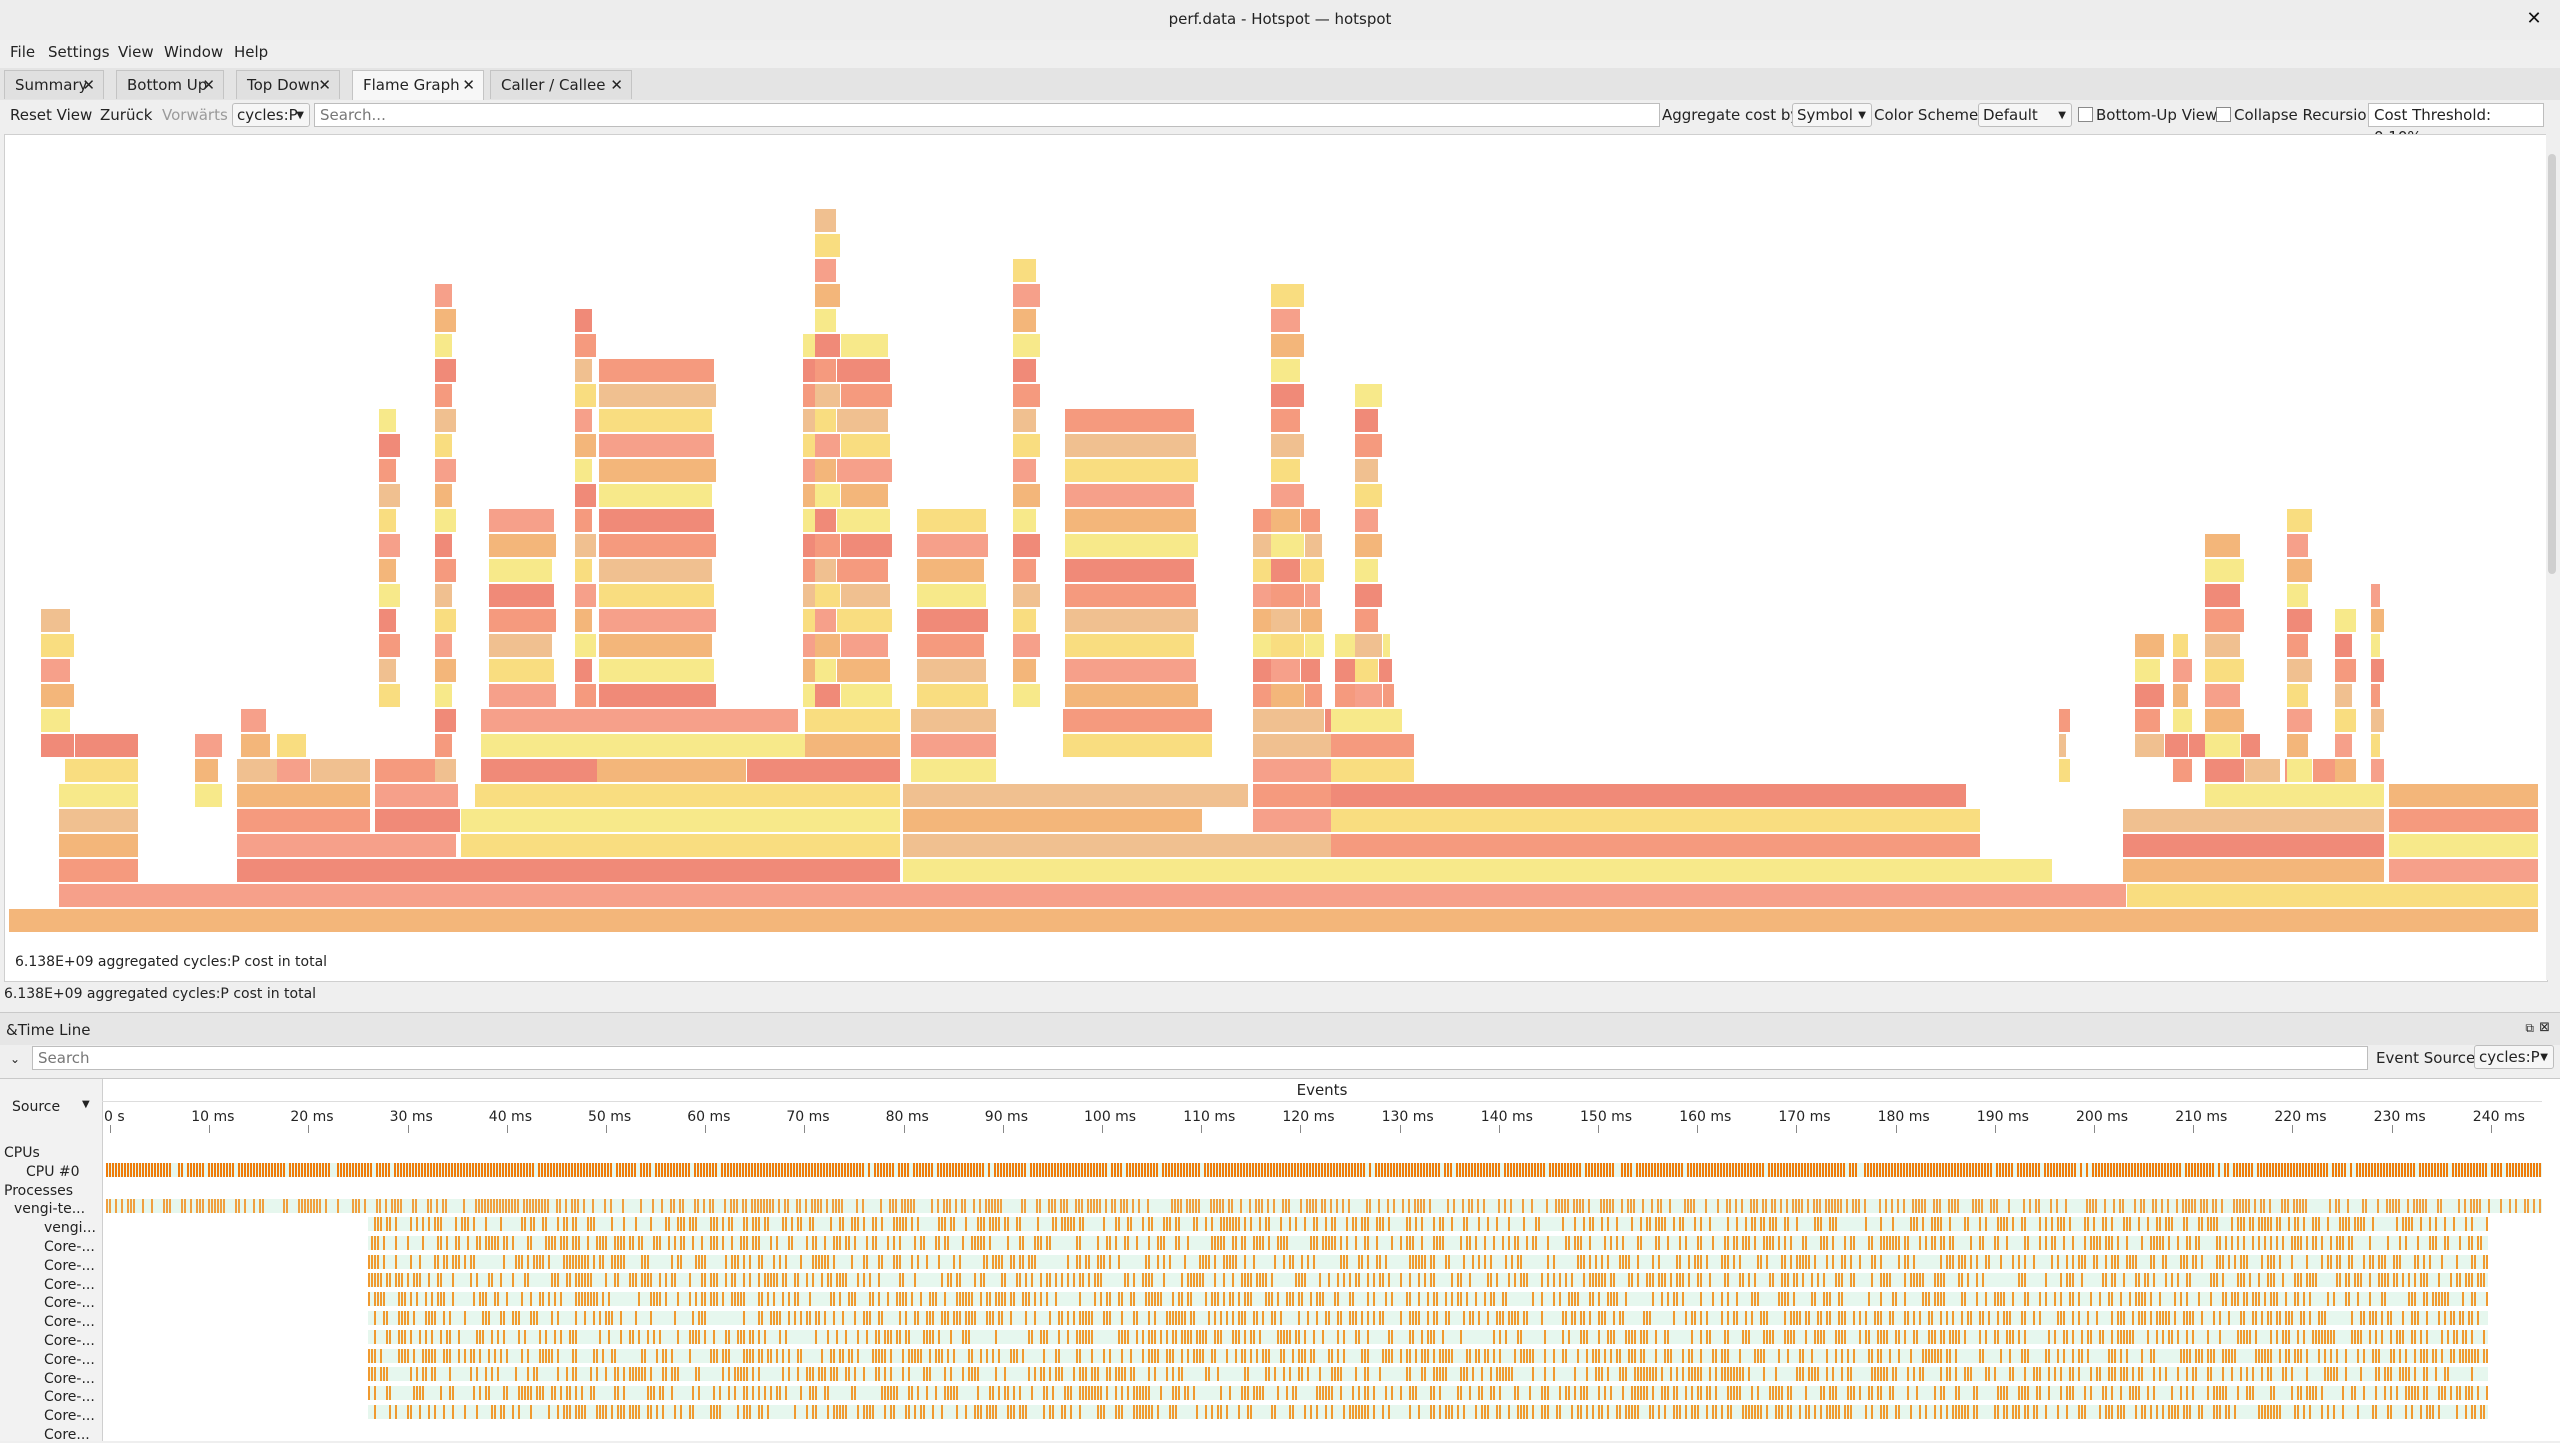 Image resolution: width=2560 pixels, height=1443 pixels. What do you see at coordinates (79, 52) in the screenshot?
I see `menu-settings: Settings` at bounding box center [79, 52].